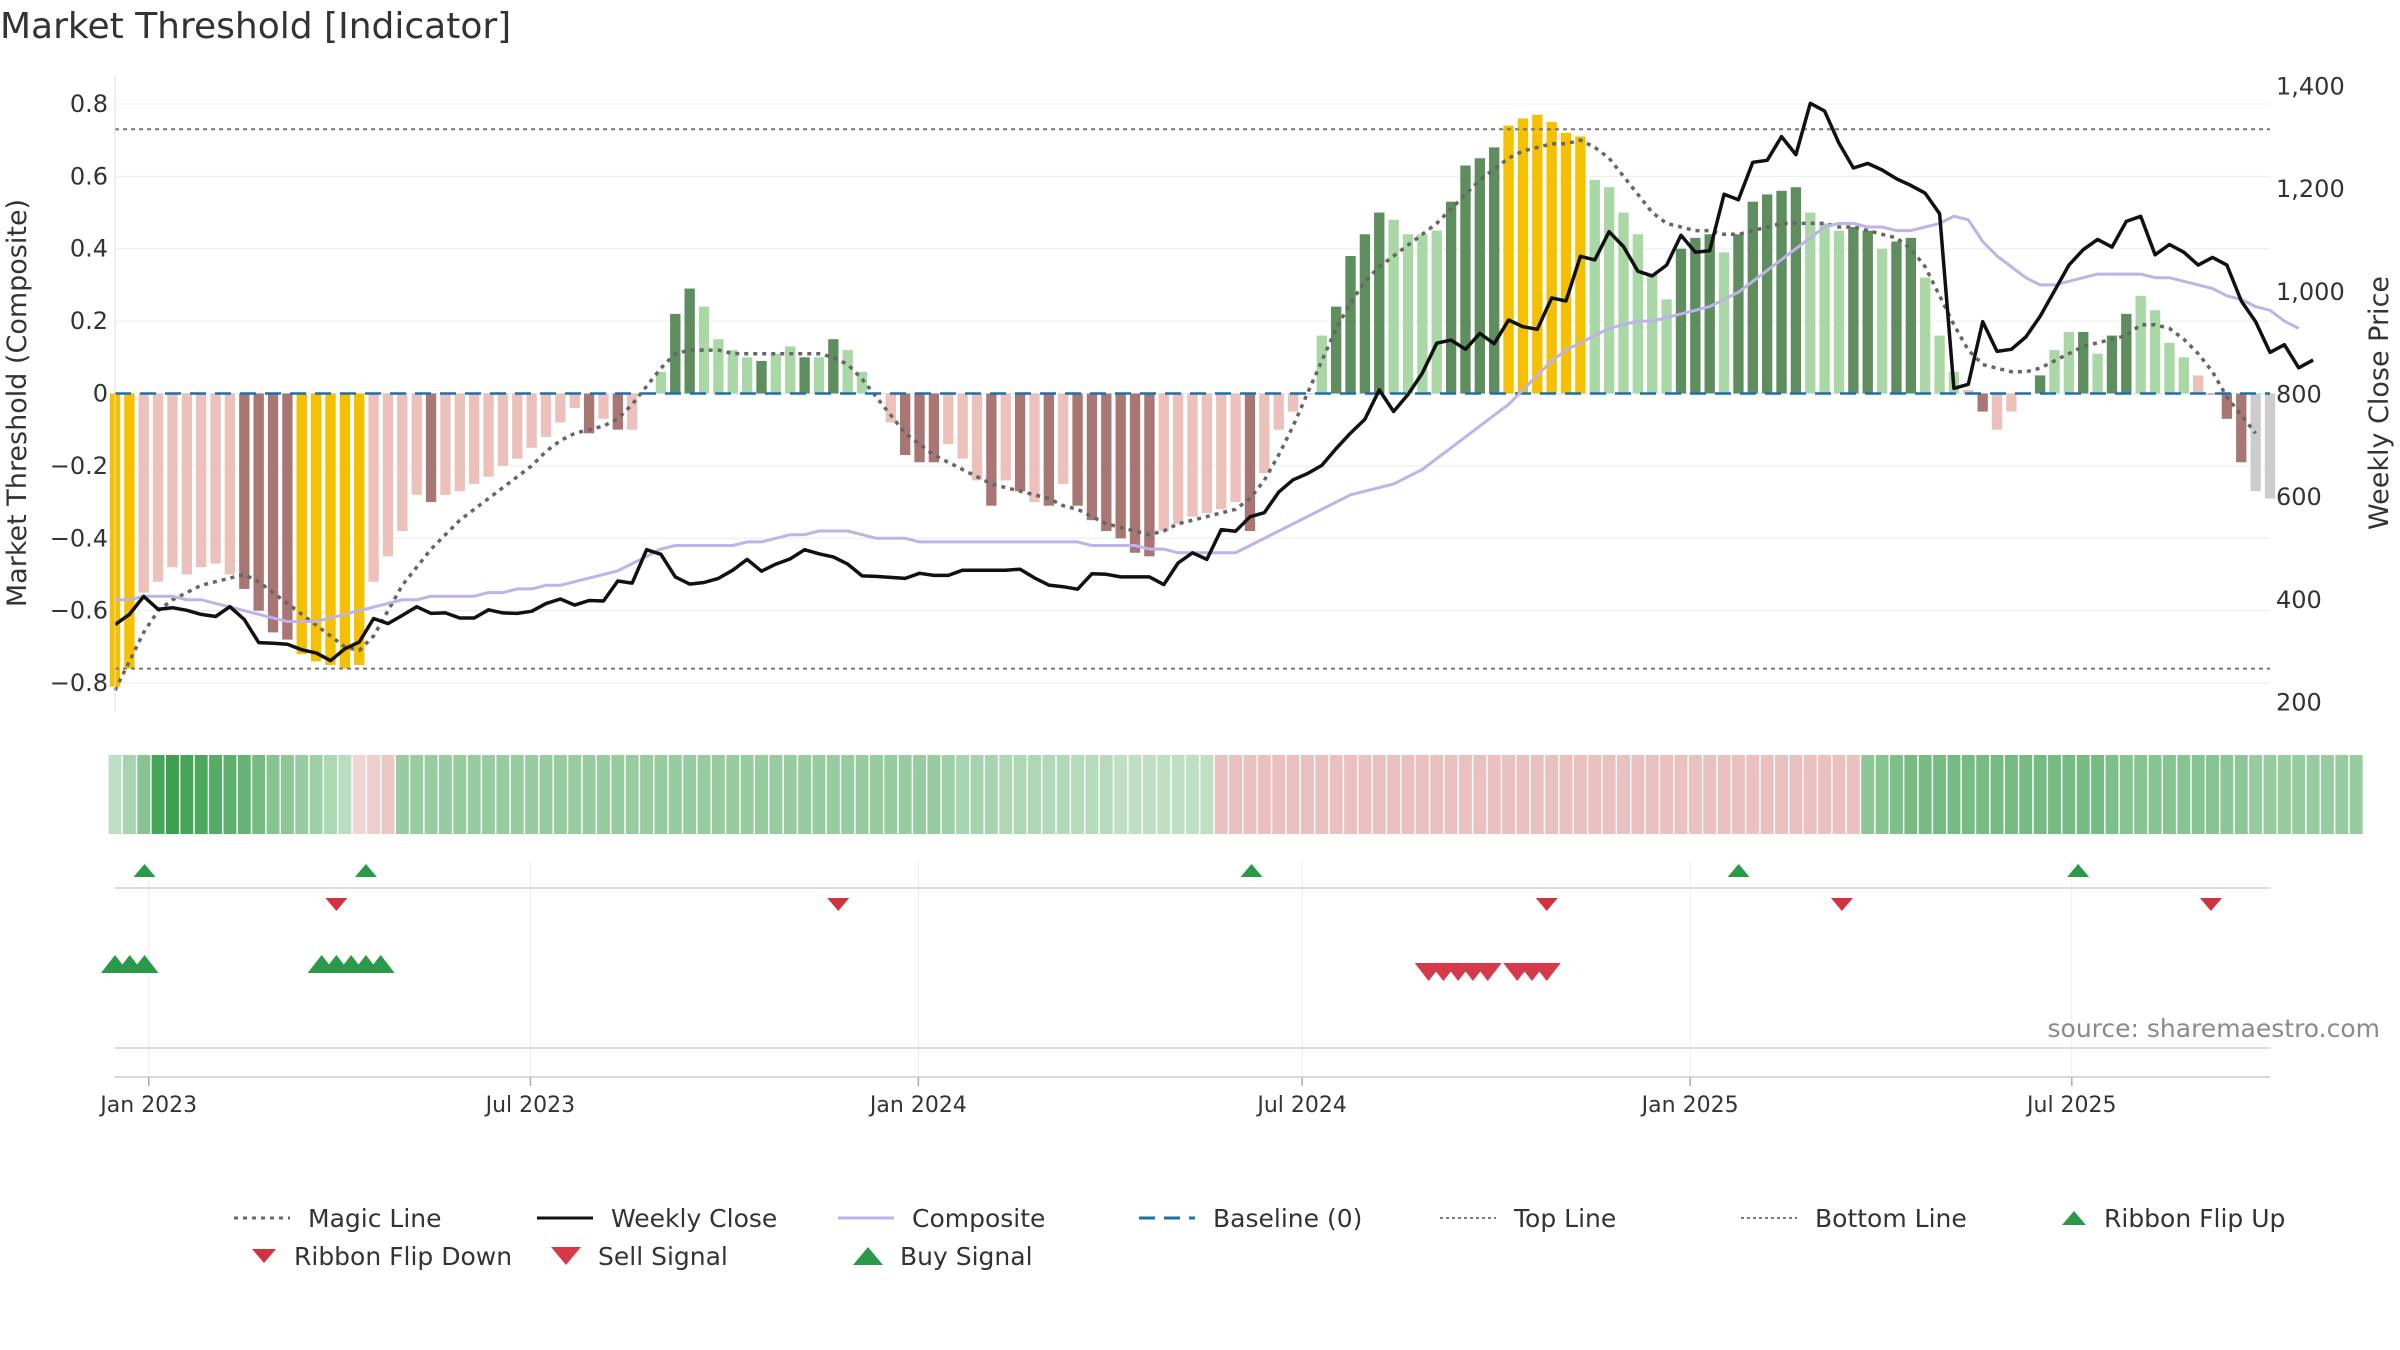  Describe the element at coordinates (79, 611) in the screenshot. I see `left-tick-label: −0.6` at that location.